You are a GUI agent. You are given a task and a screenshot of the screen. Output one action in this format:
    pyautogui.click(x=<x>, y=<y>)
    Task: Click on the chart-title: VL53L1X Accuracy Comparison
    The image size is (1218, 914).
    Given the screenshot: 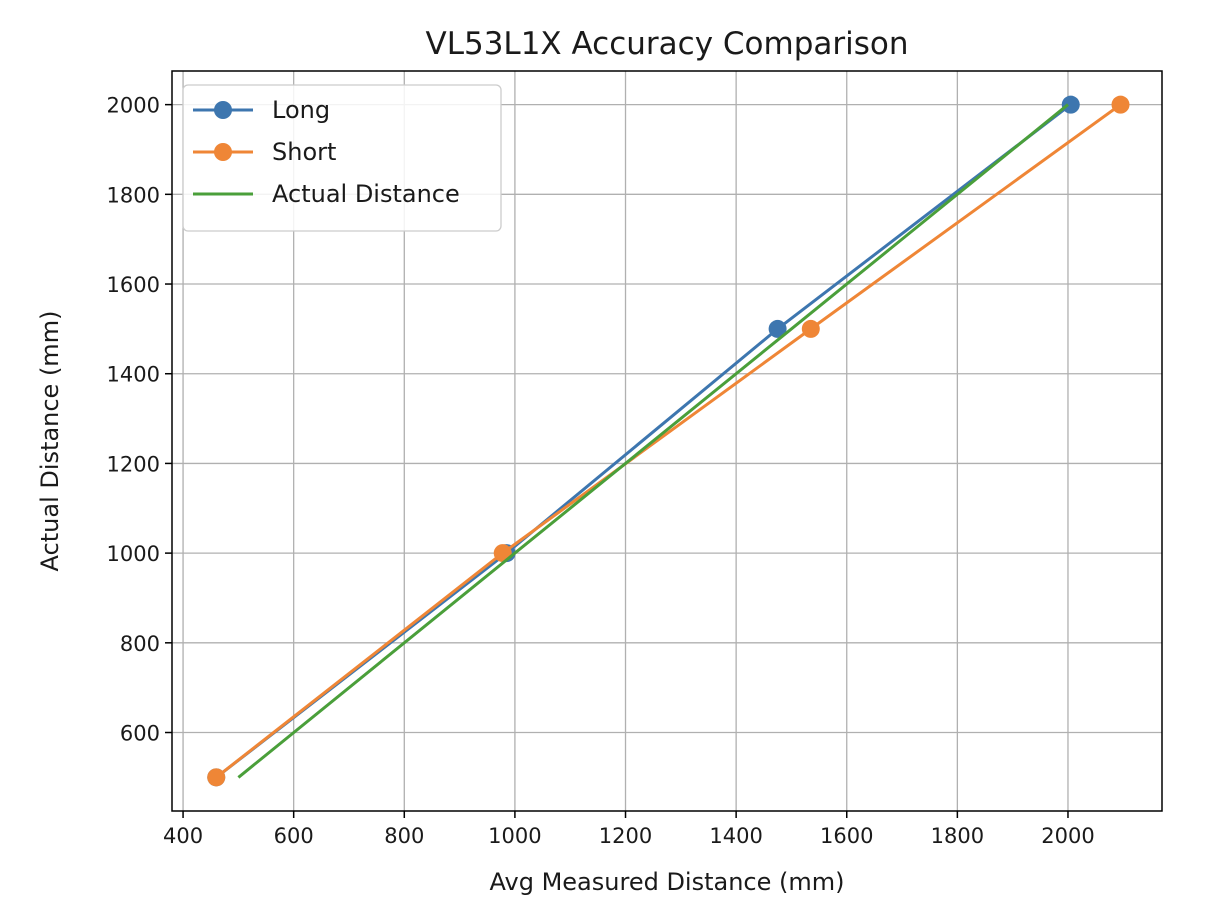 What is the action you would take?
    pyautogui.click(x=667, y=44)
    